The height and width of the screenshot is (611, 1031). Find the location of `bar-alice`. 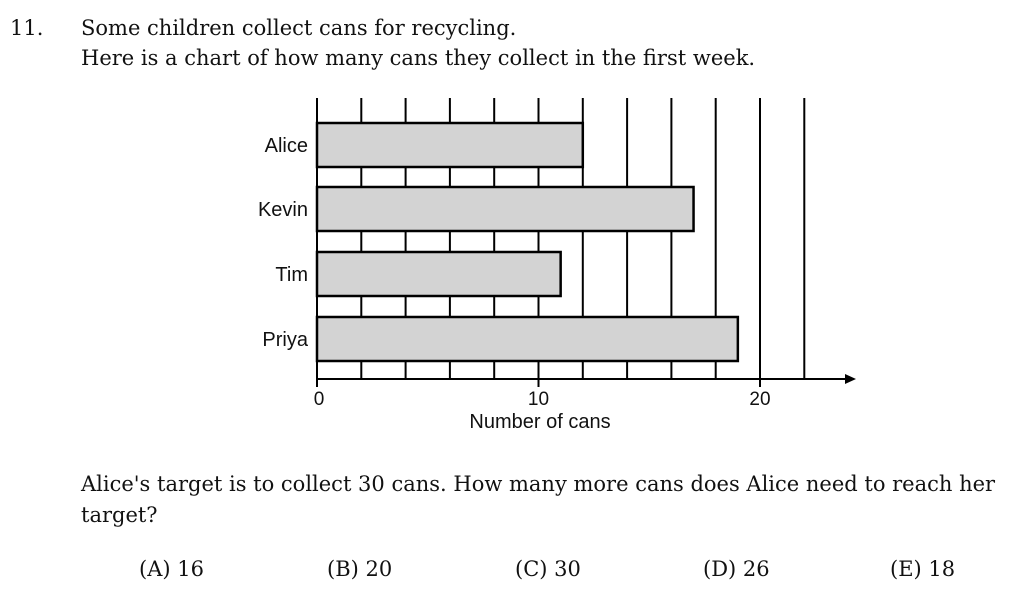

bar-alice is located at coordinates (450, 145).